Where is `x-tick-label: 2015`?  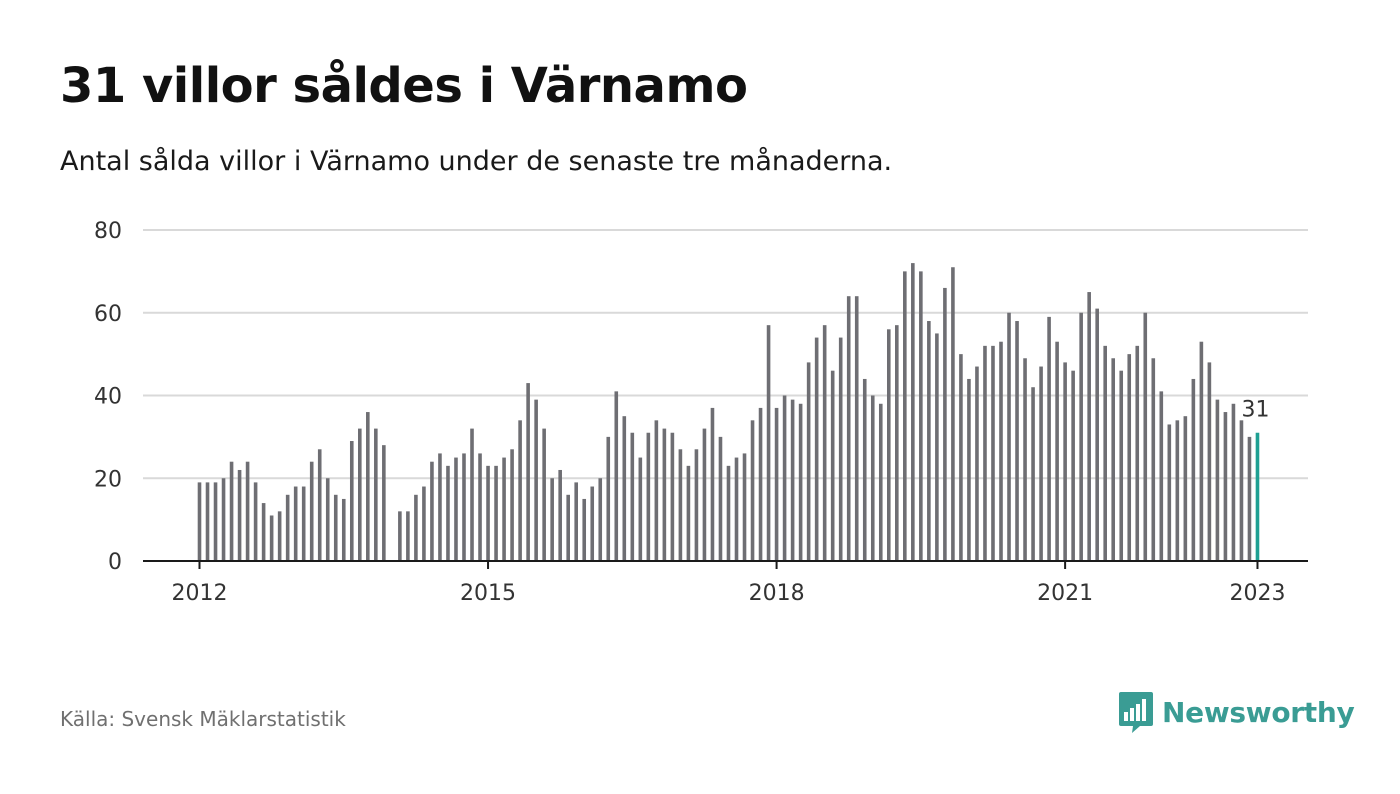 x-tick-label: 2015 is located at coordinates (488, 593).